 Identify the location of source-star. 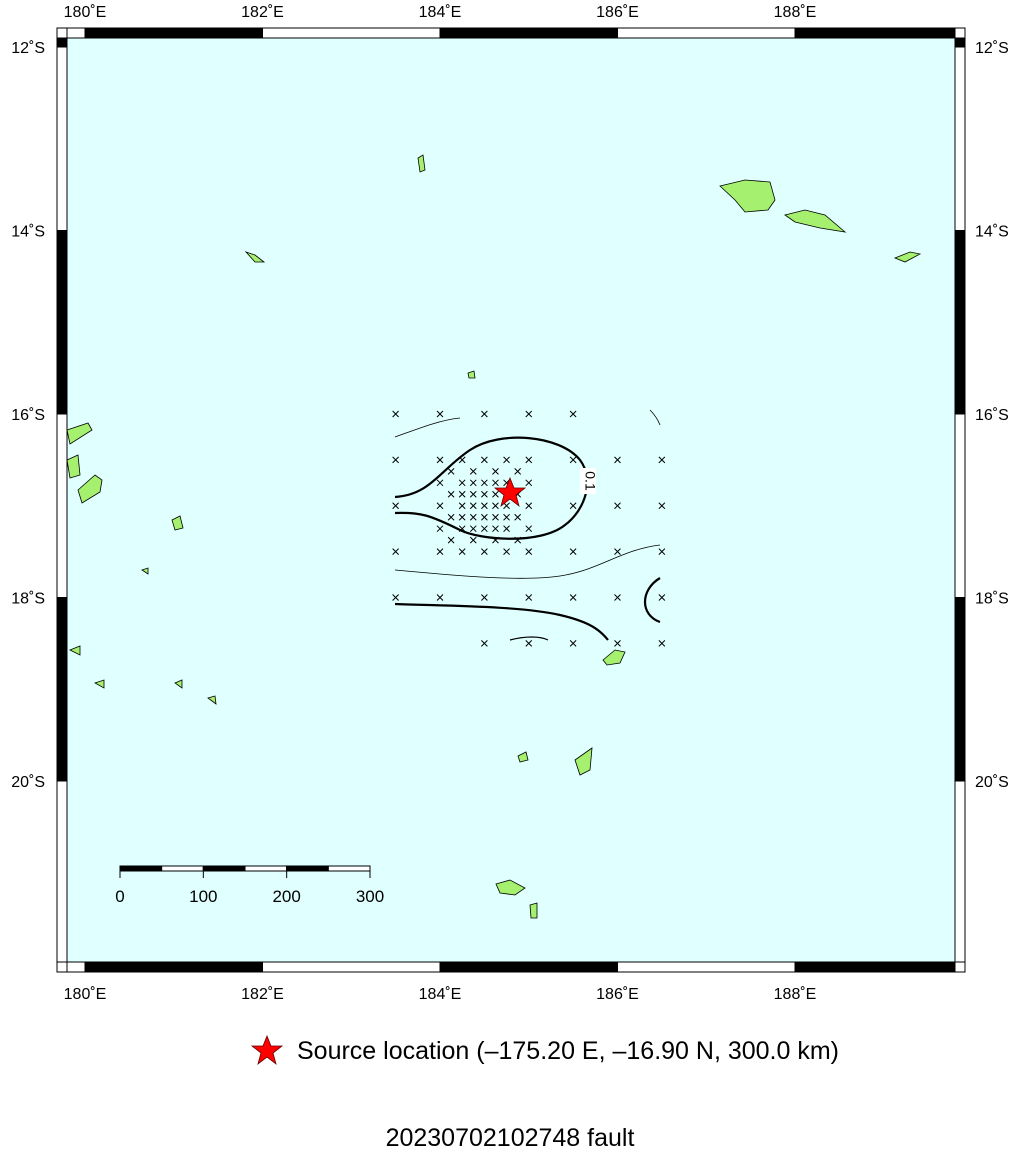
(510, 492).